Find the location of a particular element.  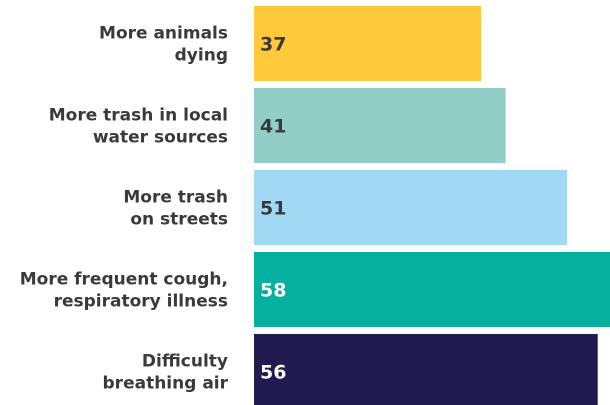

data-label-2: 51 is located at coordinates (273, 209).